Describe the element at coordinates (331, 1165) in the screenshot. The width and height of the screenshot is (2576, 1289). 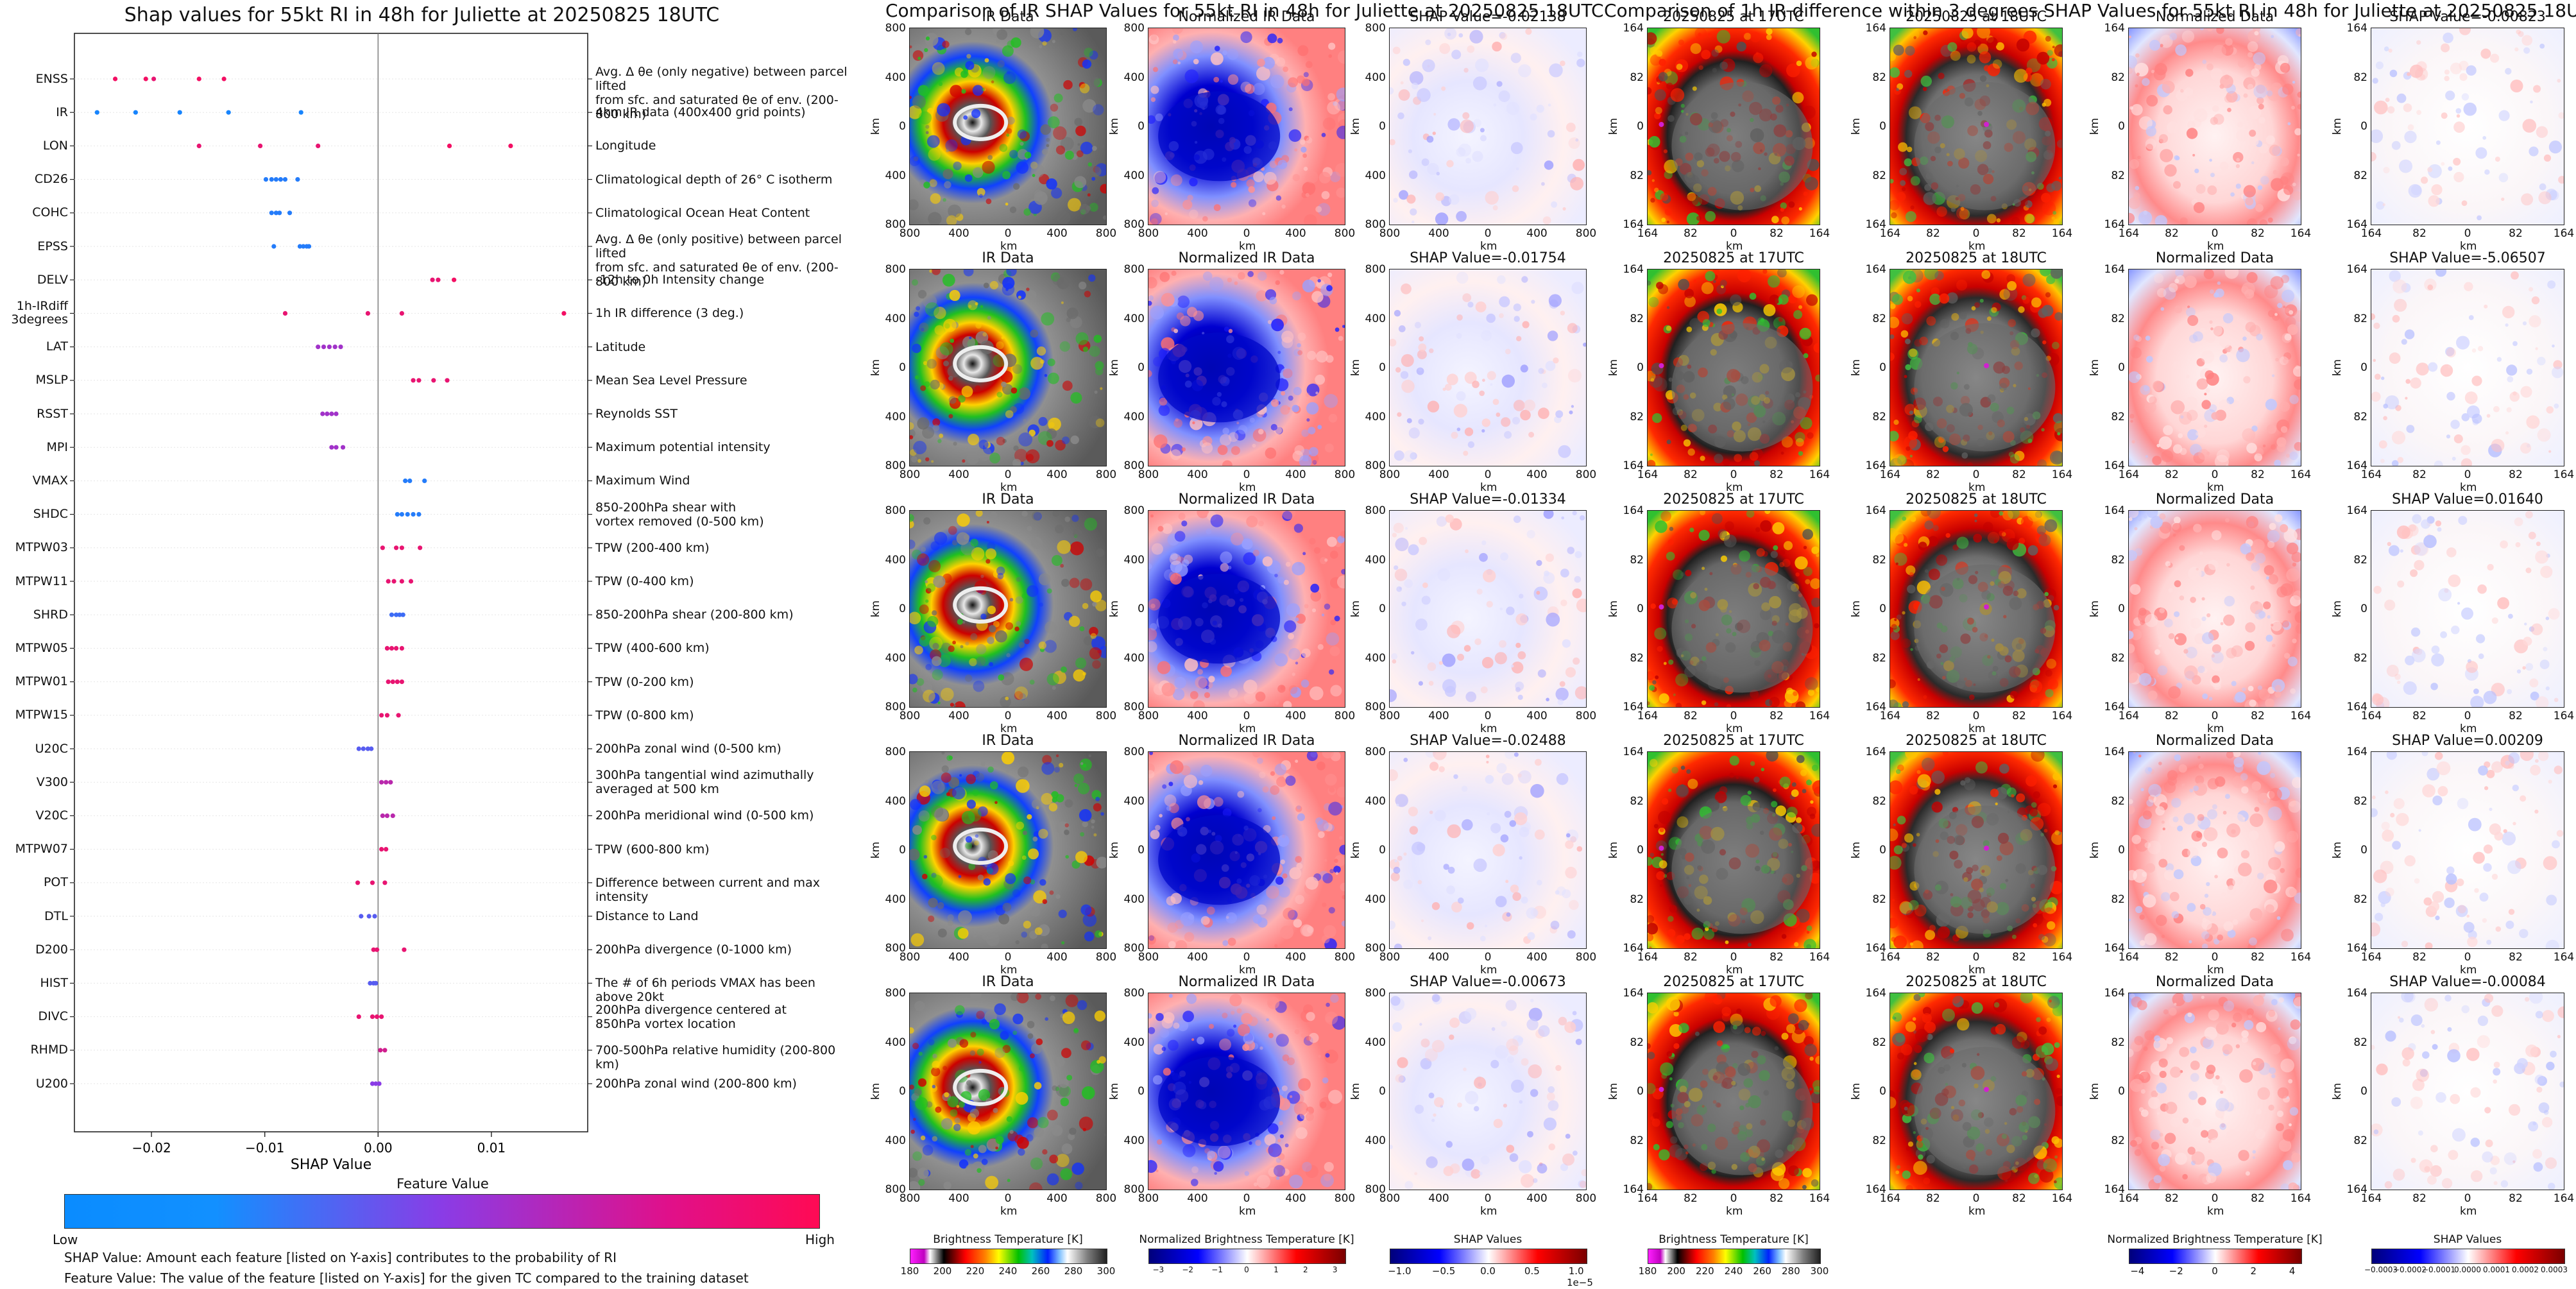
I see `x-axis-label: SHAP Value` at that location.